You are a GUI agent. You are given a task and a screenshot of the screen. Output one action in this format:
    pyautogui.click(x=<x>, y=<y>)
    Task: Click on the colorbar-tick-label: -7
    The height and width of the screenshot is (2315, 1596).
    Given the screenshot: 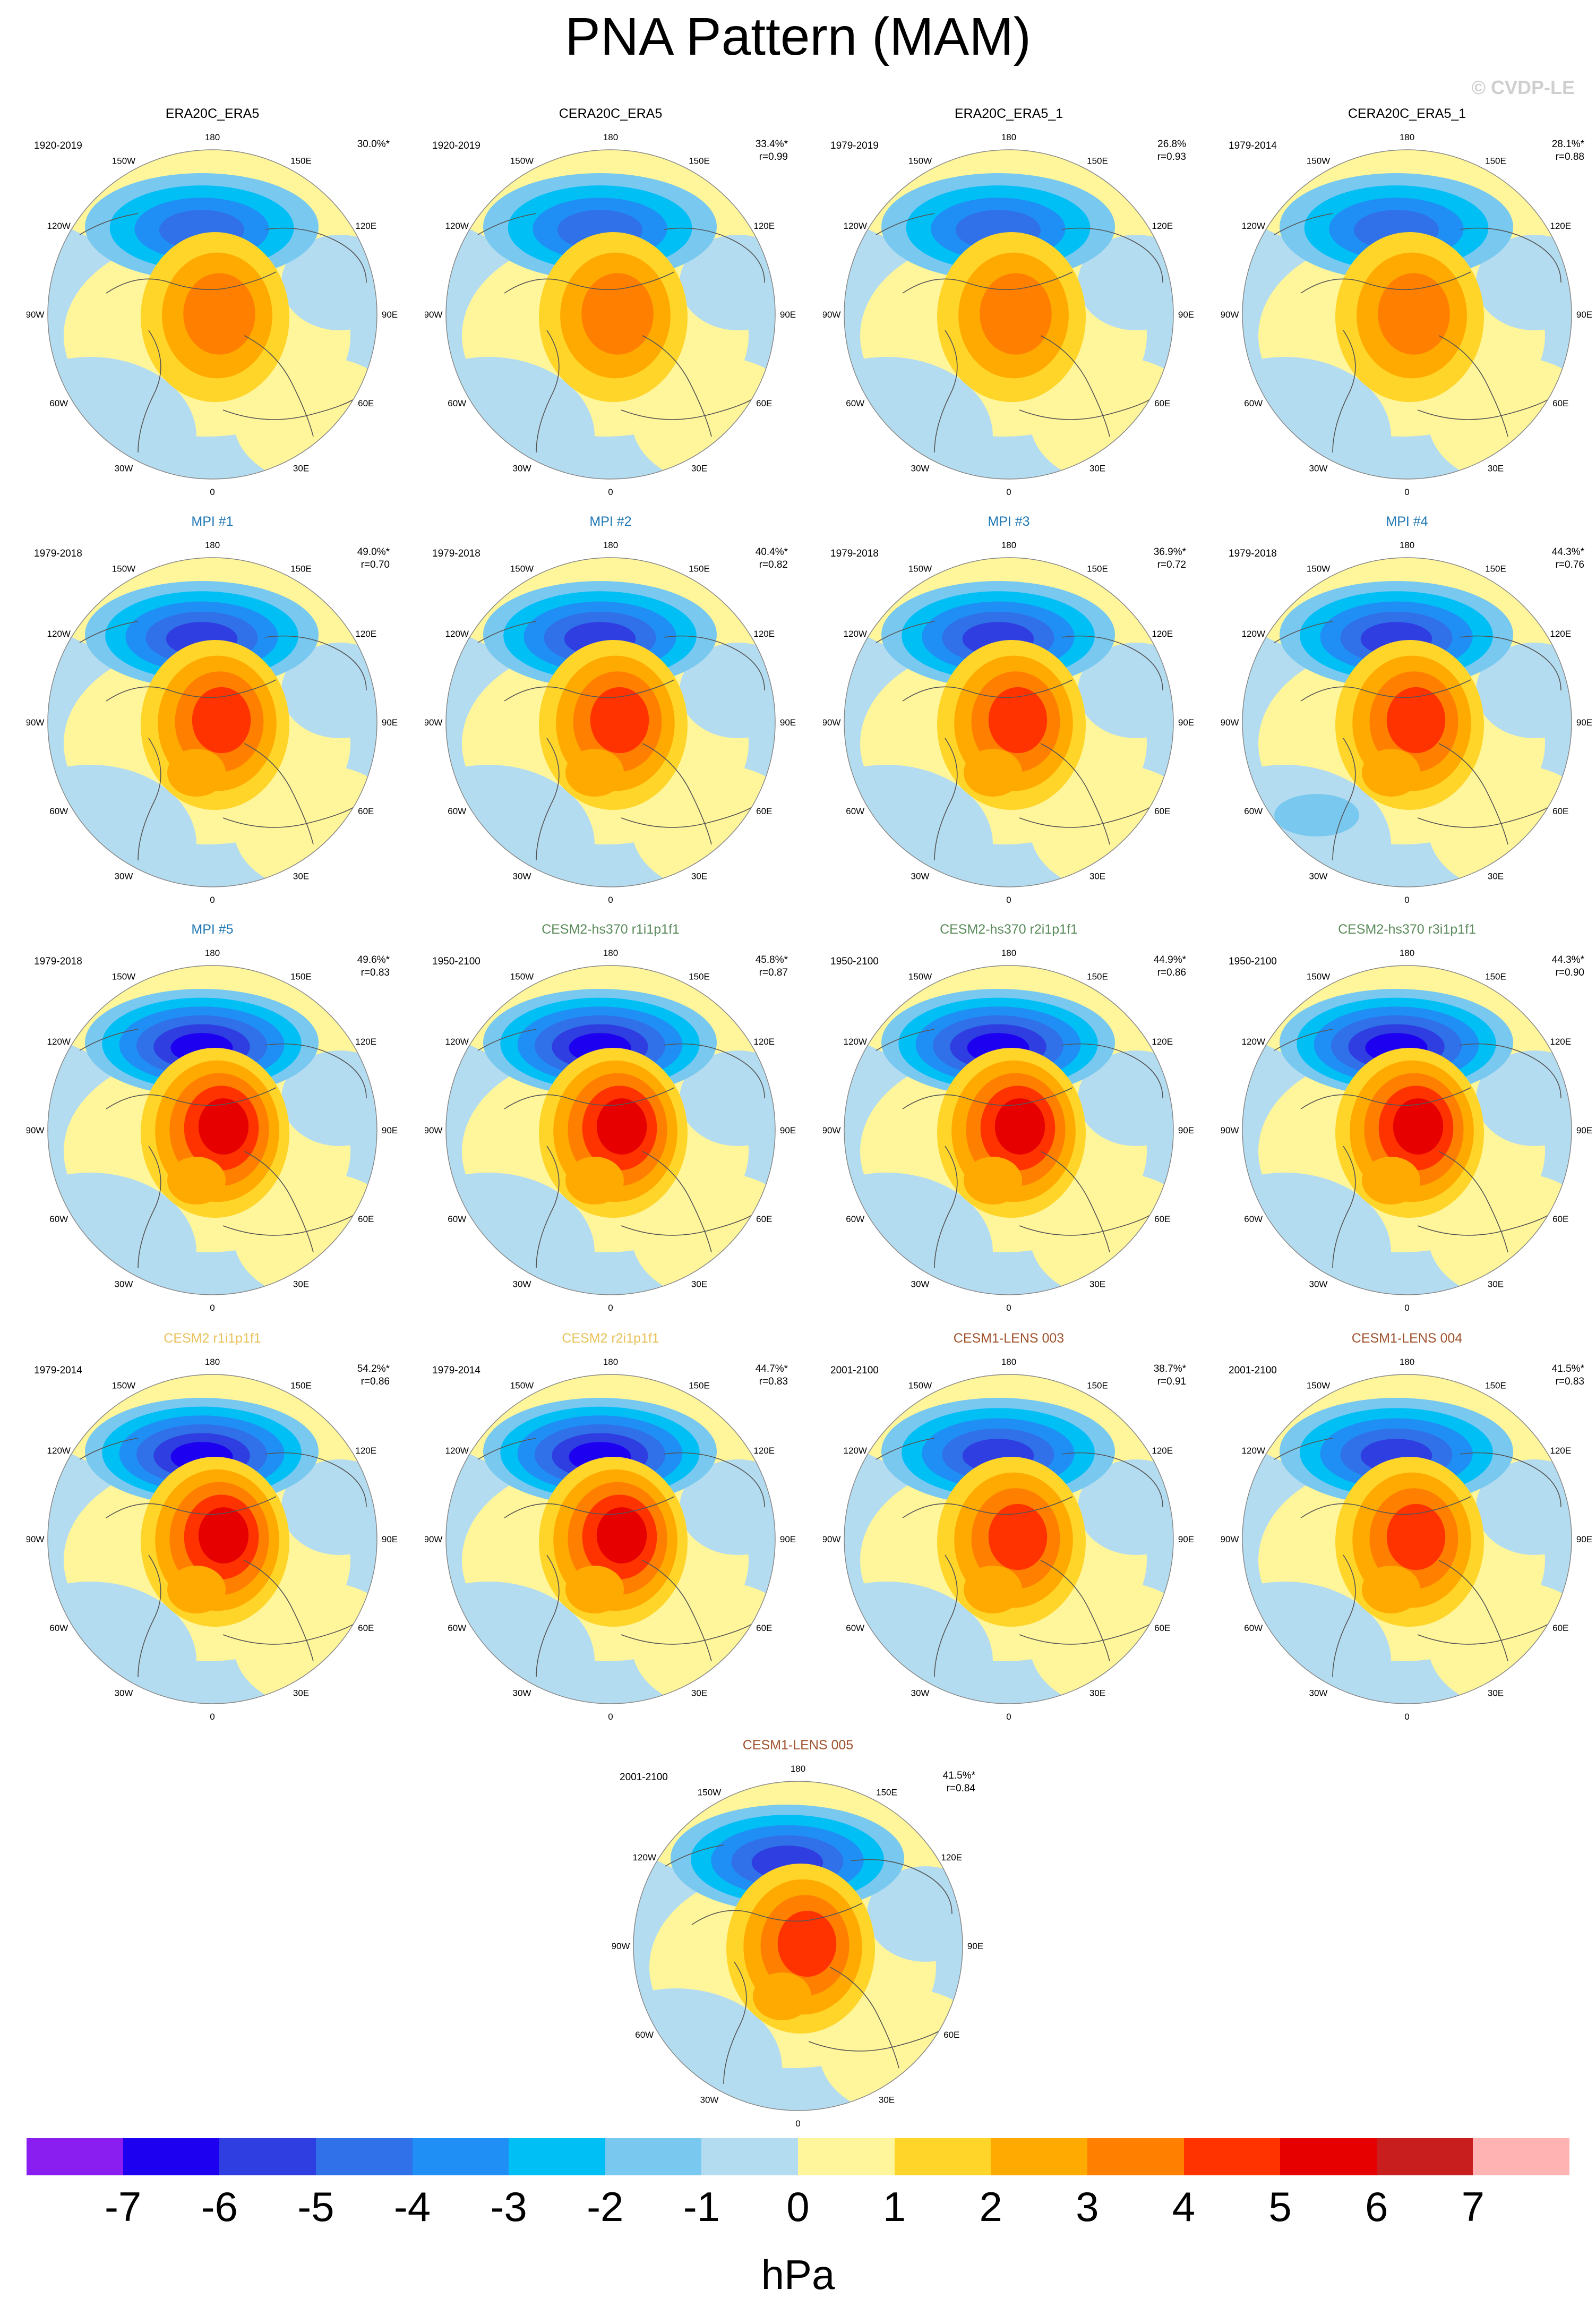 What is the action you would take?
    pyautogui.click(x=123, y=2206)
    